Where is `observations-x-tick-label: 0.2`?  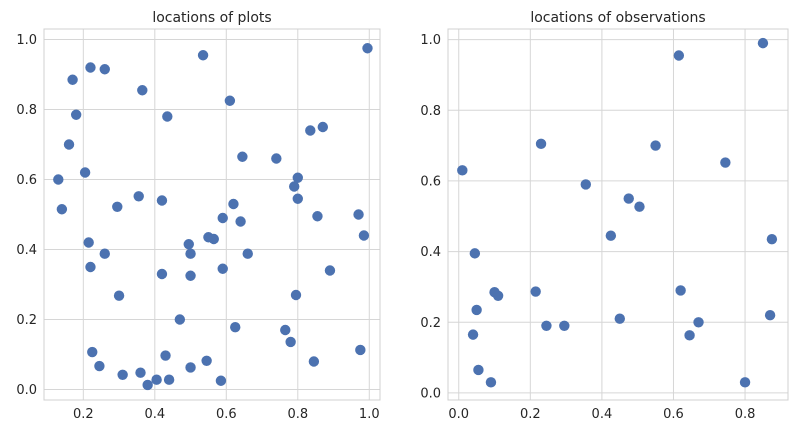 observations-x-tick-label: 0.2 is located at coordinates (530, 414).